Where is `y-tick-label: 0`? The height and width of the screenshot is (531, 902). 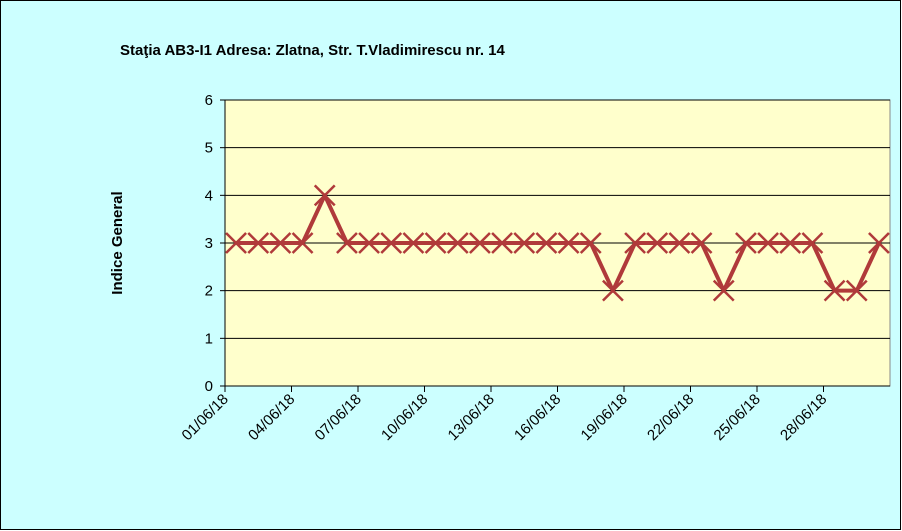 y-tick-label: 0 is located at coordinates (209, 386).